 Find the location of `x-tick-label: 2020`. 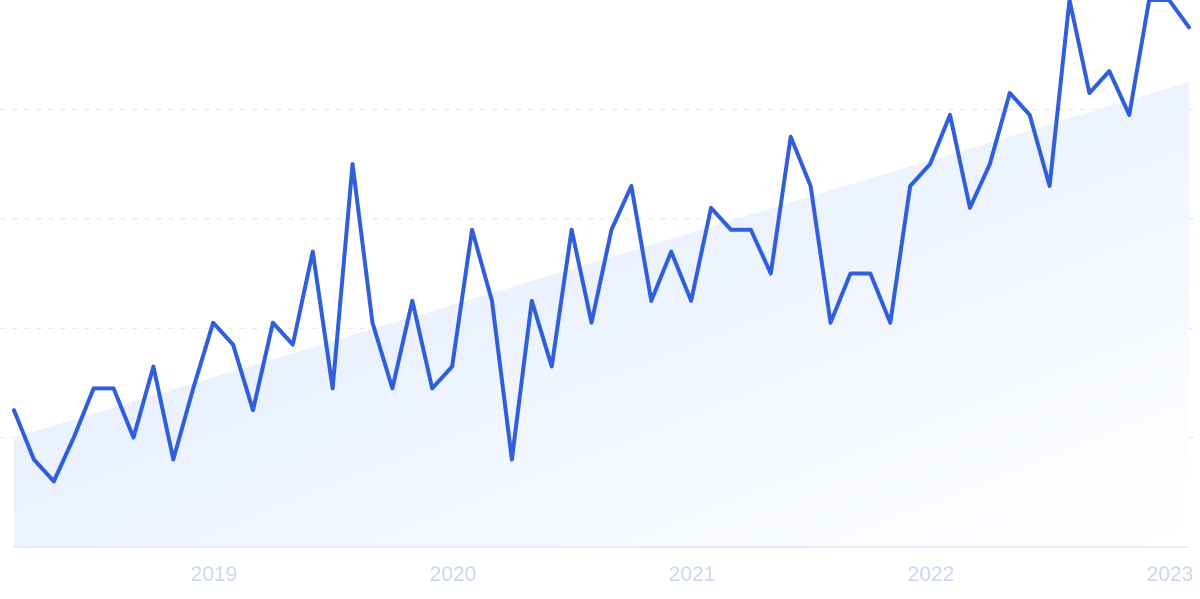

x-tick-label: 2020 is located at coordinates (453, 574).